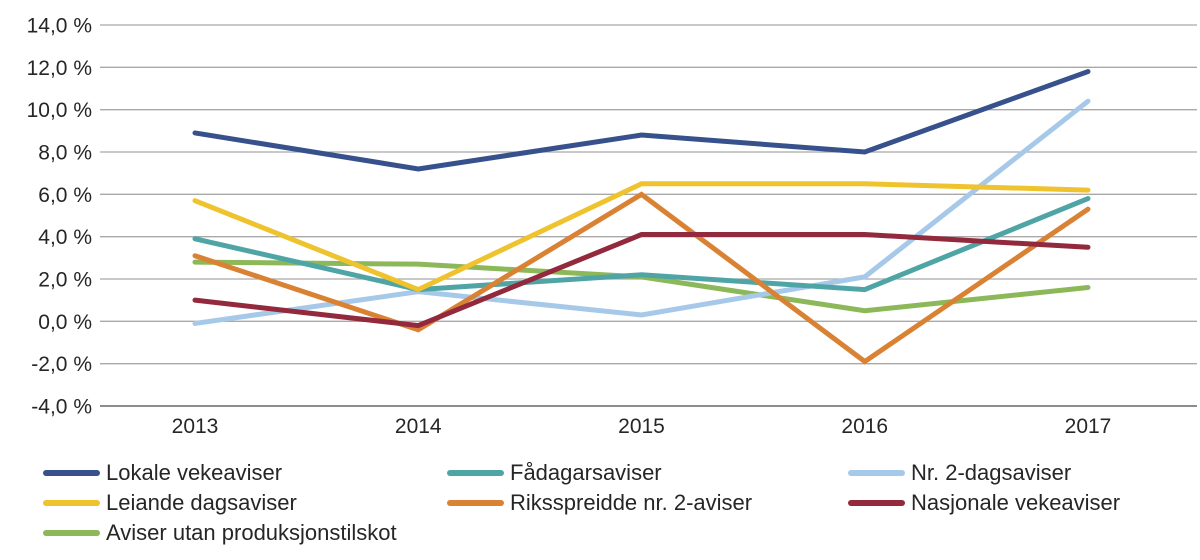  Describe the element at coordinates (65, 153) in the screenshot. I see `y-tick-label: 8,0 %` at that location.